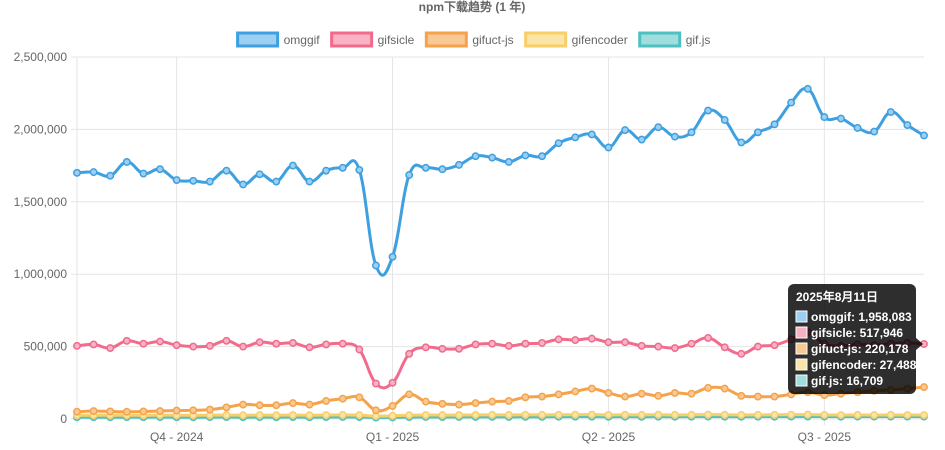  I want to click on legend: omggif gifsicle gifuct-js gifencoder gif.js, so click(473, 39).